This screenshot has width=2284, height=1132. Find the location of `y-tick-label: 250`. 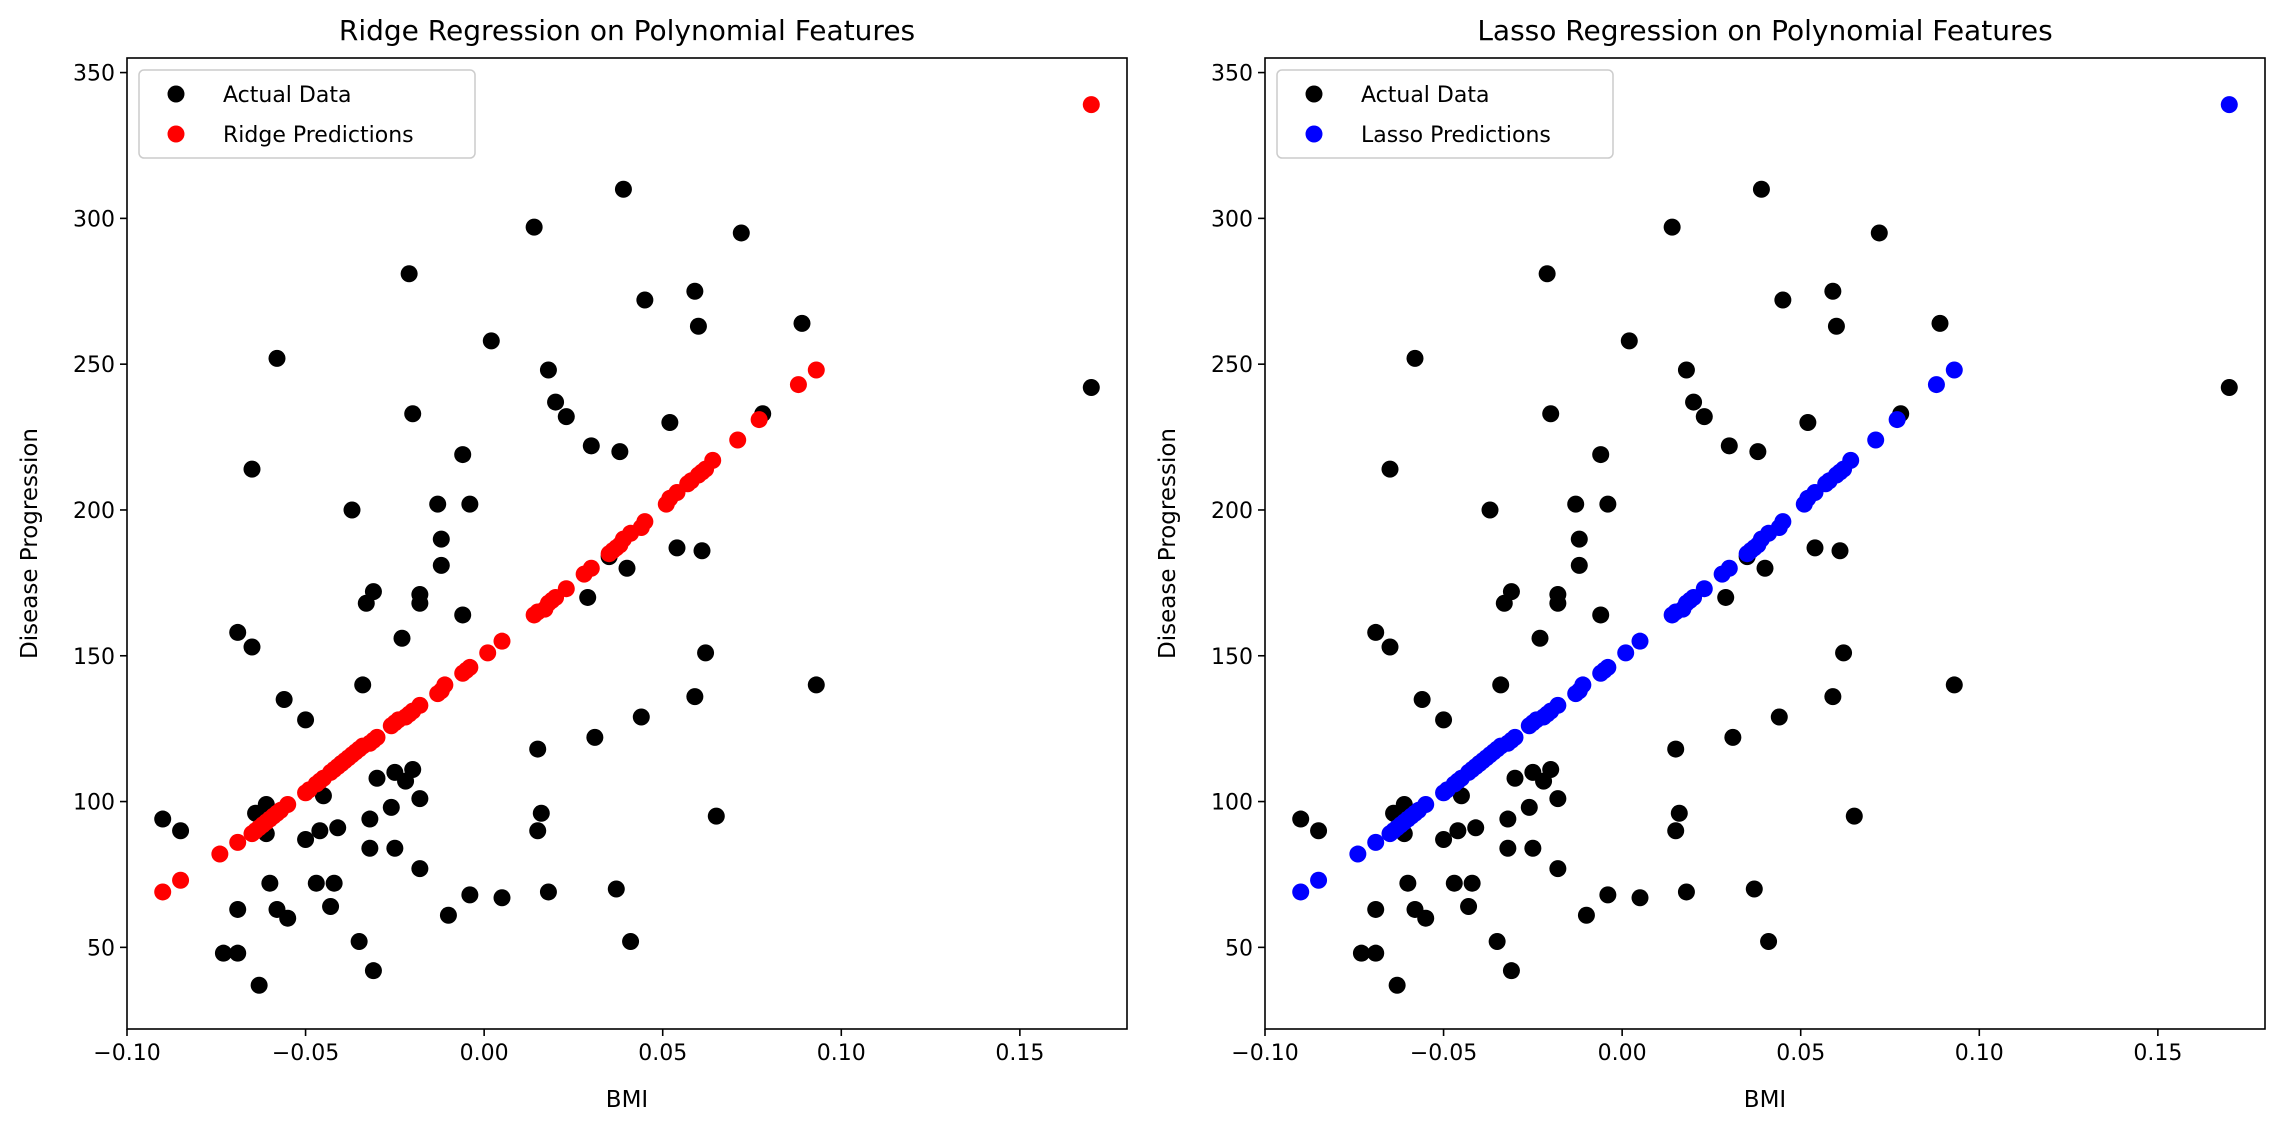

y-tick-label: 250 is located at coordinates (94, 365).